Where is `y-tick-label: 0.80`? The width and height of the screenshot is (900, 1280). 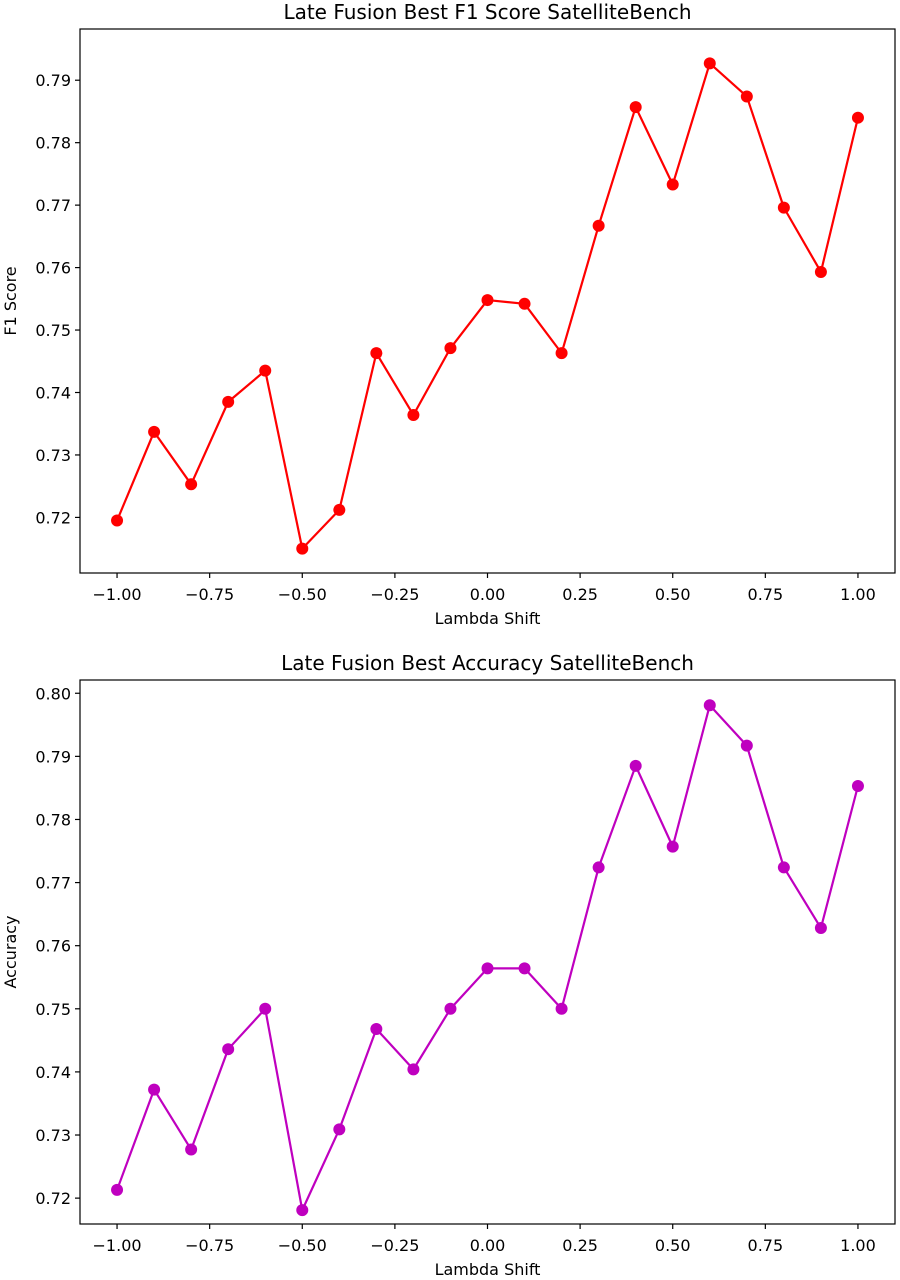
y-tick-label: 0.80 is located at coordinates (53, 693).